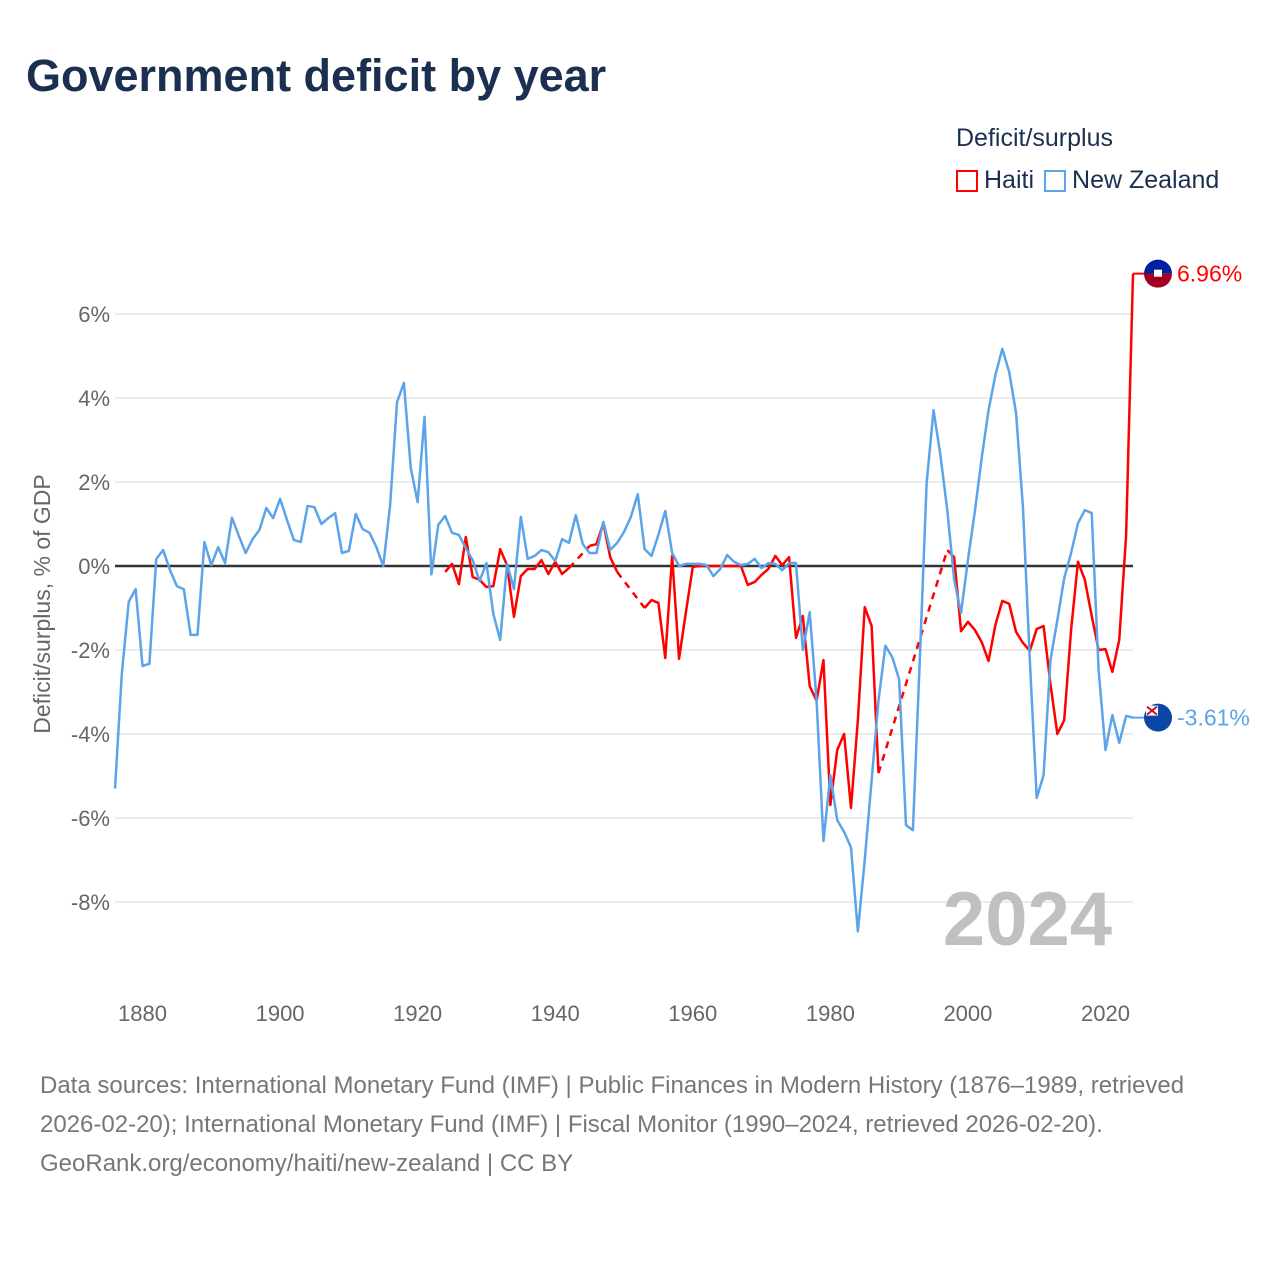 The image size is (1280, 1280). I want to click on y-tick-label: -4%, so click(90, 734).